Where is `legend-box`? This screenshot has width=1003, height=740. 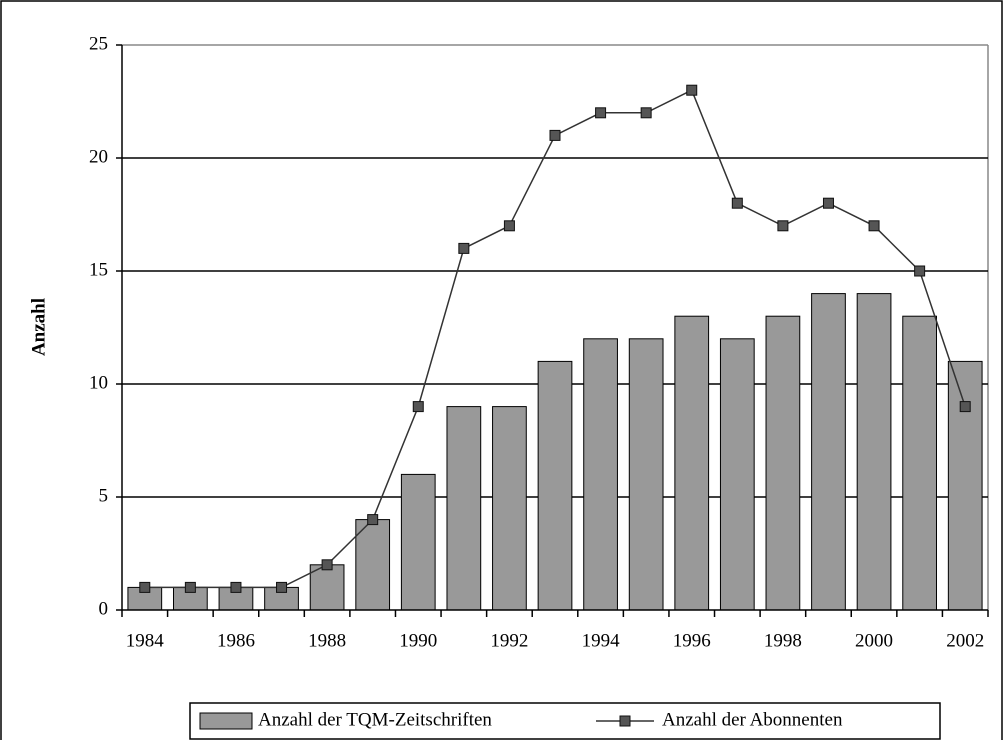
legend-box is located at coordinates (565, 721).